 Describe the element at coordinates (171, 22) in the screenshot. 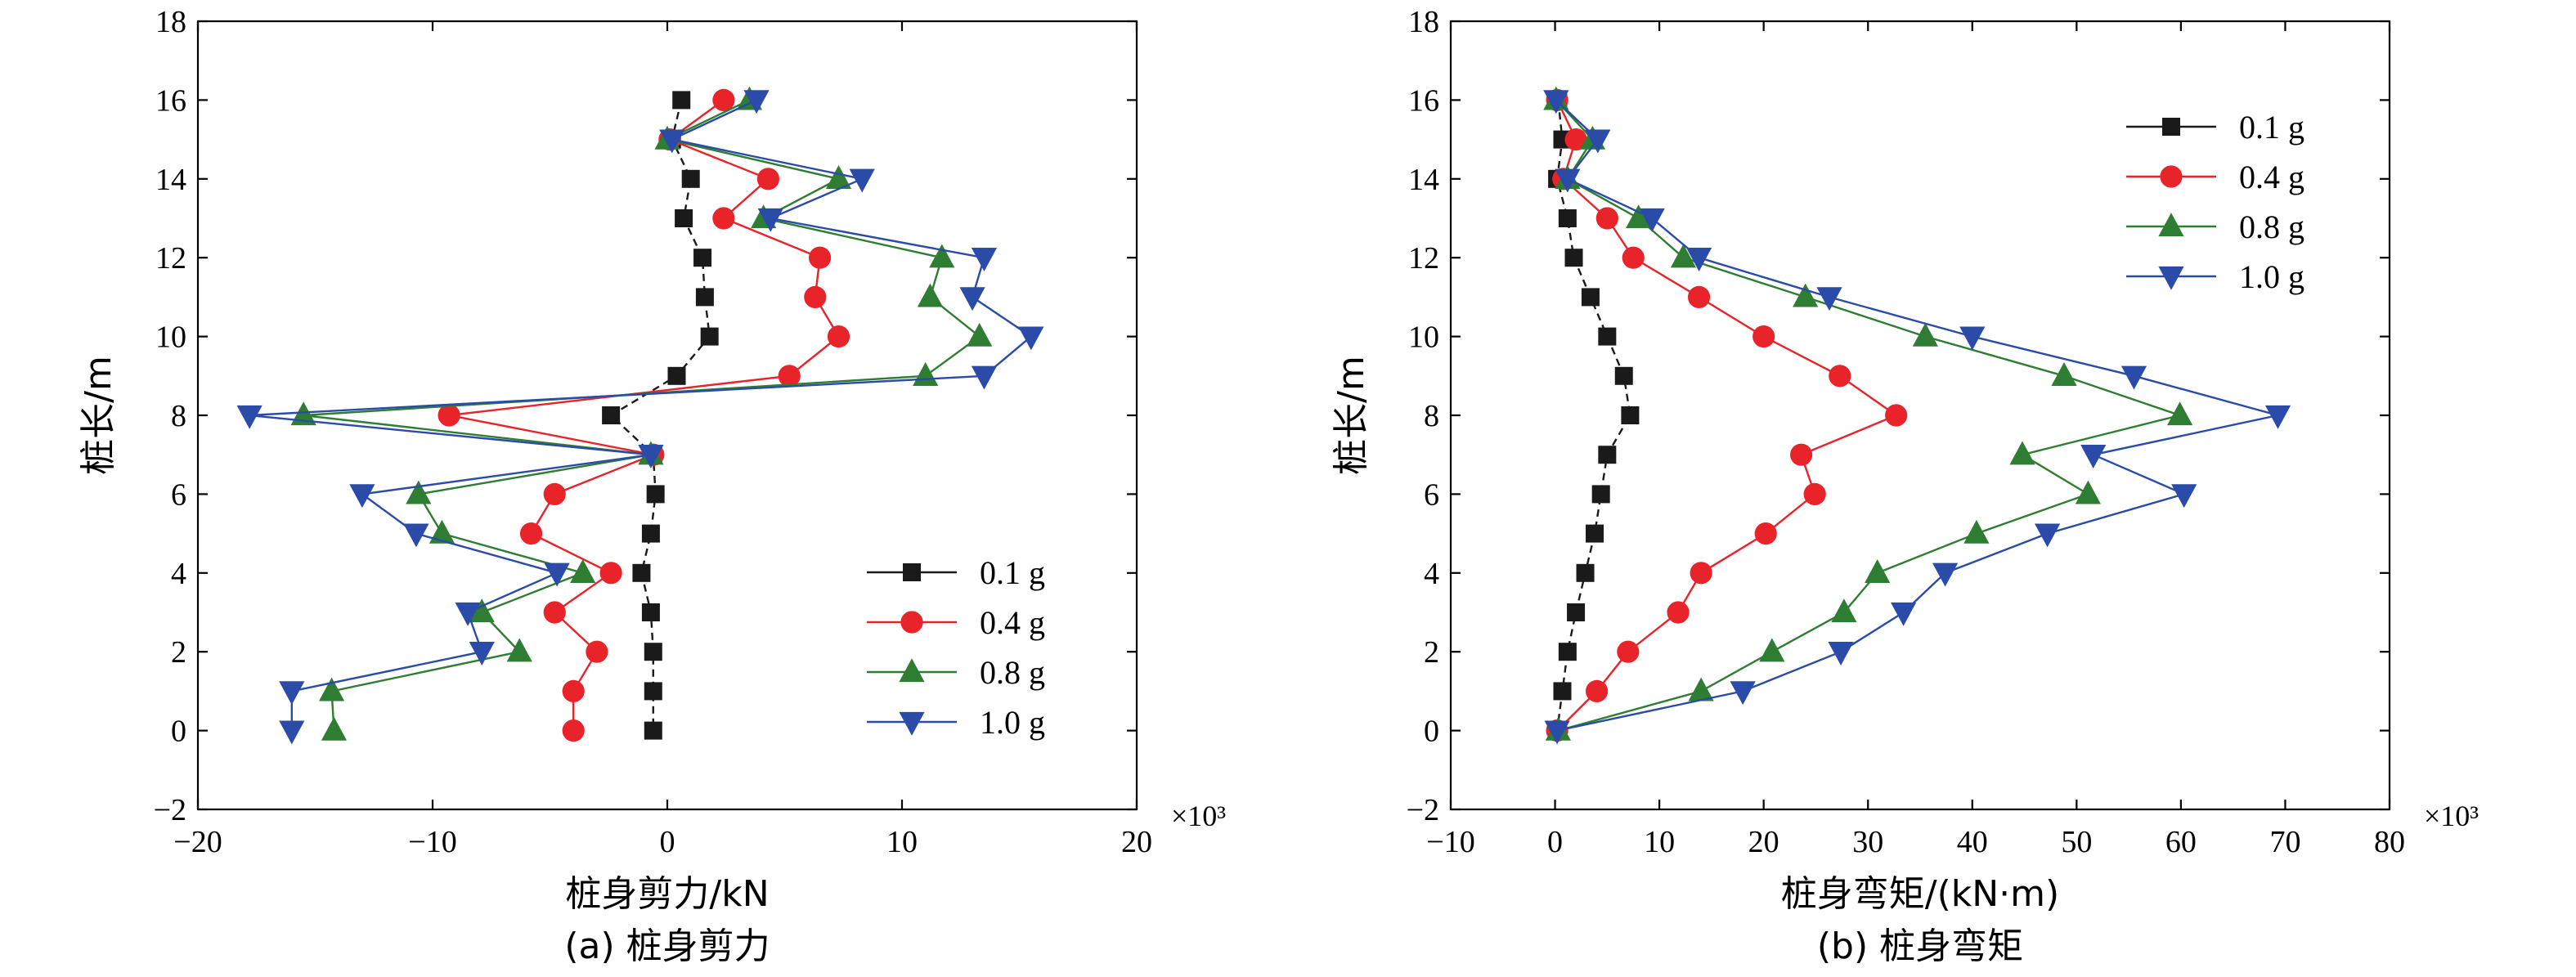

I see `y-tick-label: 18` at that location.